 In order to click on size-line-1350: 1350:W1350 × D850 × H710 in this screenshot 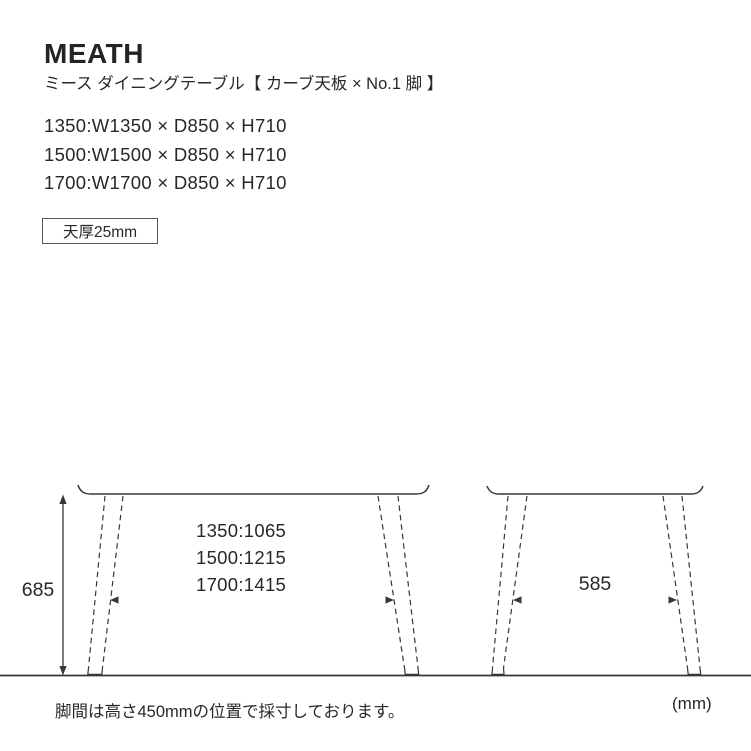, I will do `click(165, 125)`.